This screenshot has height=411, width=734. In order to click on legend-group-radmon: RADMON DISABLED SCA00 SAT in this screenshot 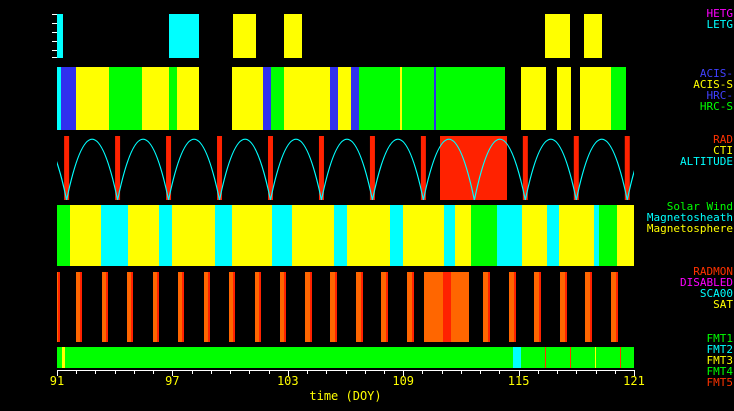, I will do `click(706, 288)`.